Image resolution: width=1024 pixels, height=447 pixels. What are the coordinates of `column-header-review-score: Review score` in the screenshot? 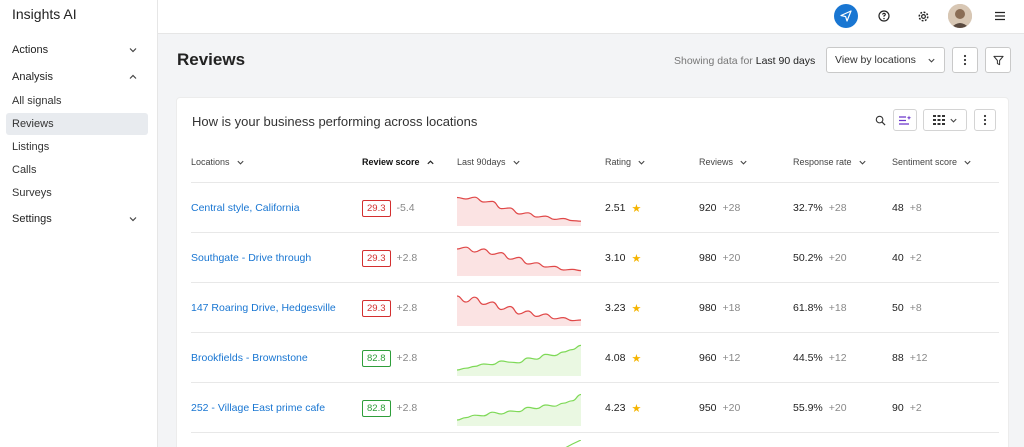 It's located at (398, 162).